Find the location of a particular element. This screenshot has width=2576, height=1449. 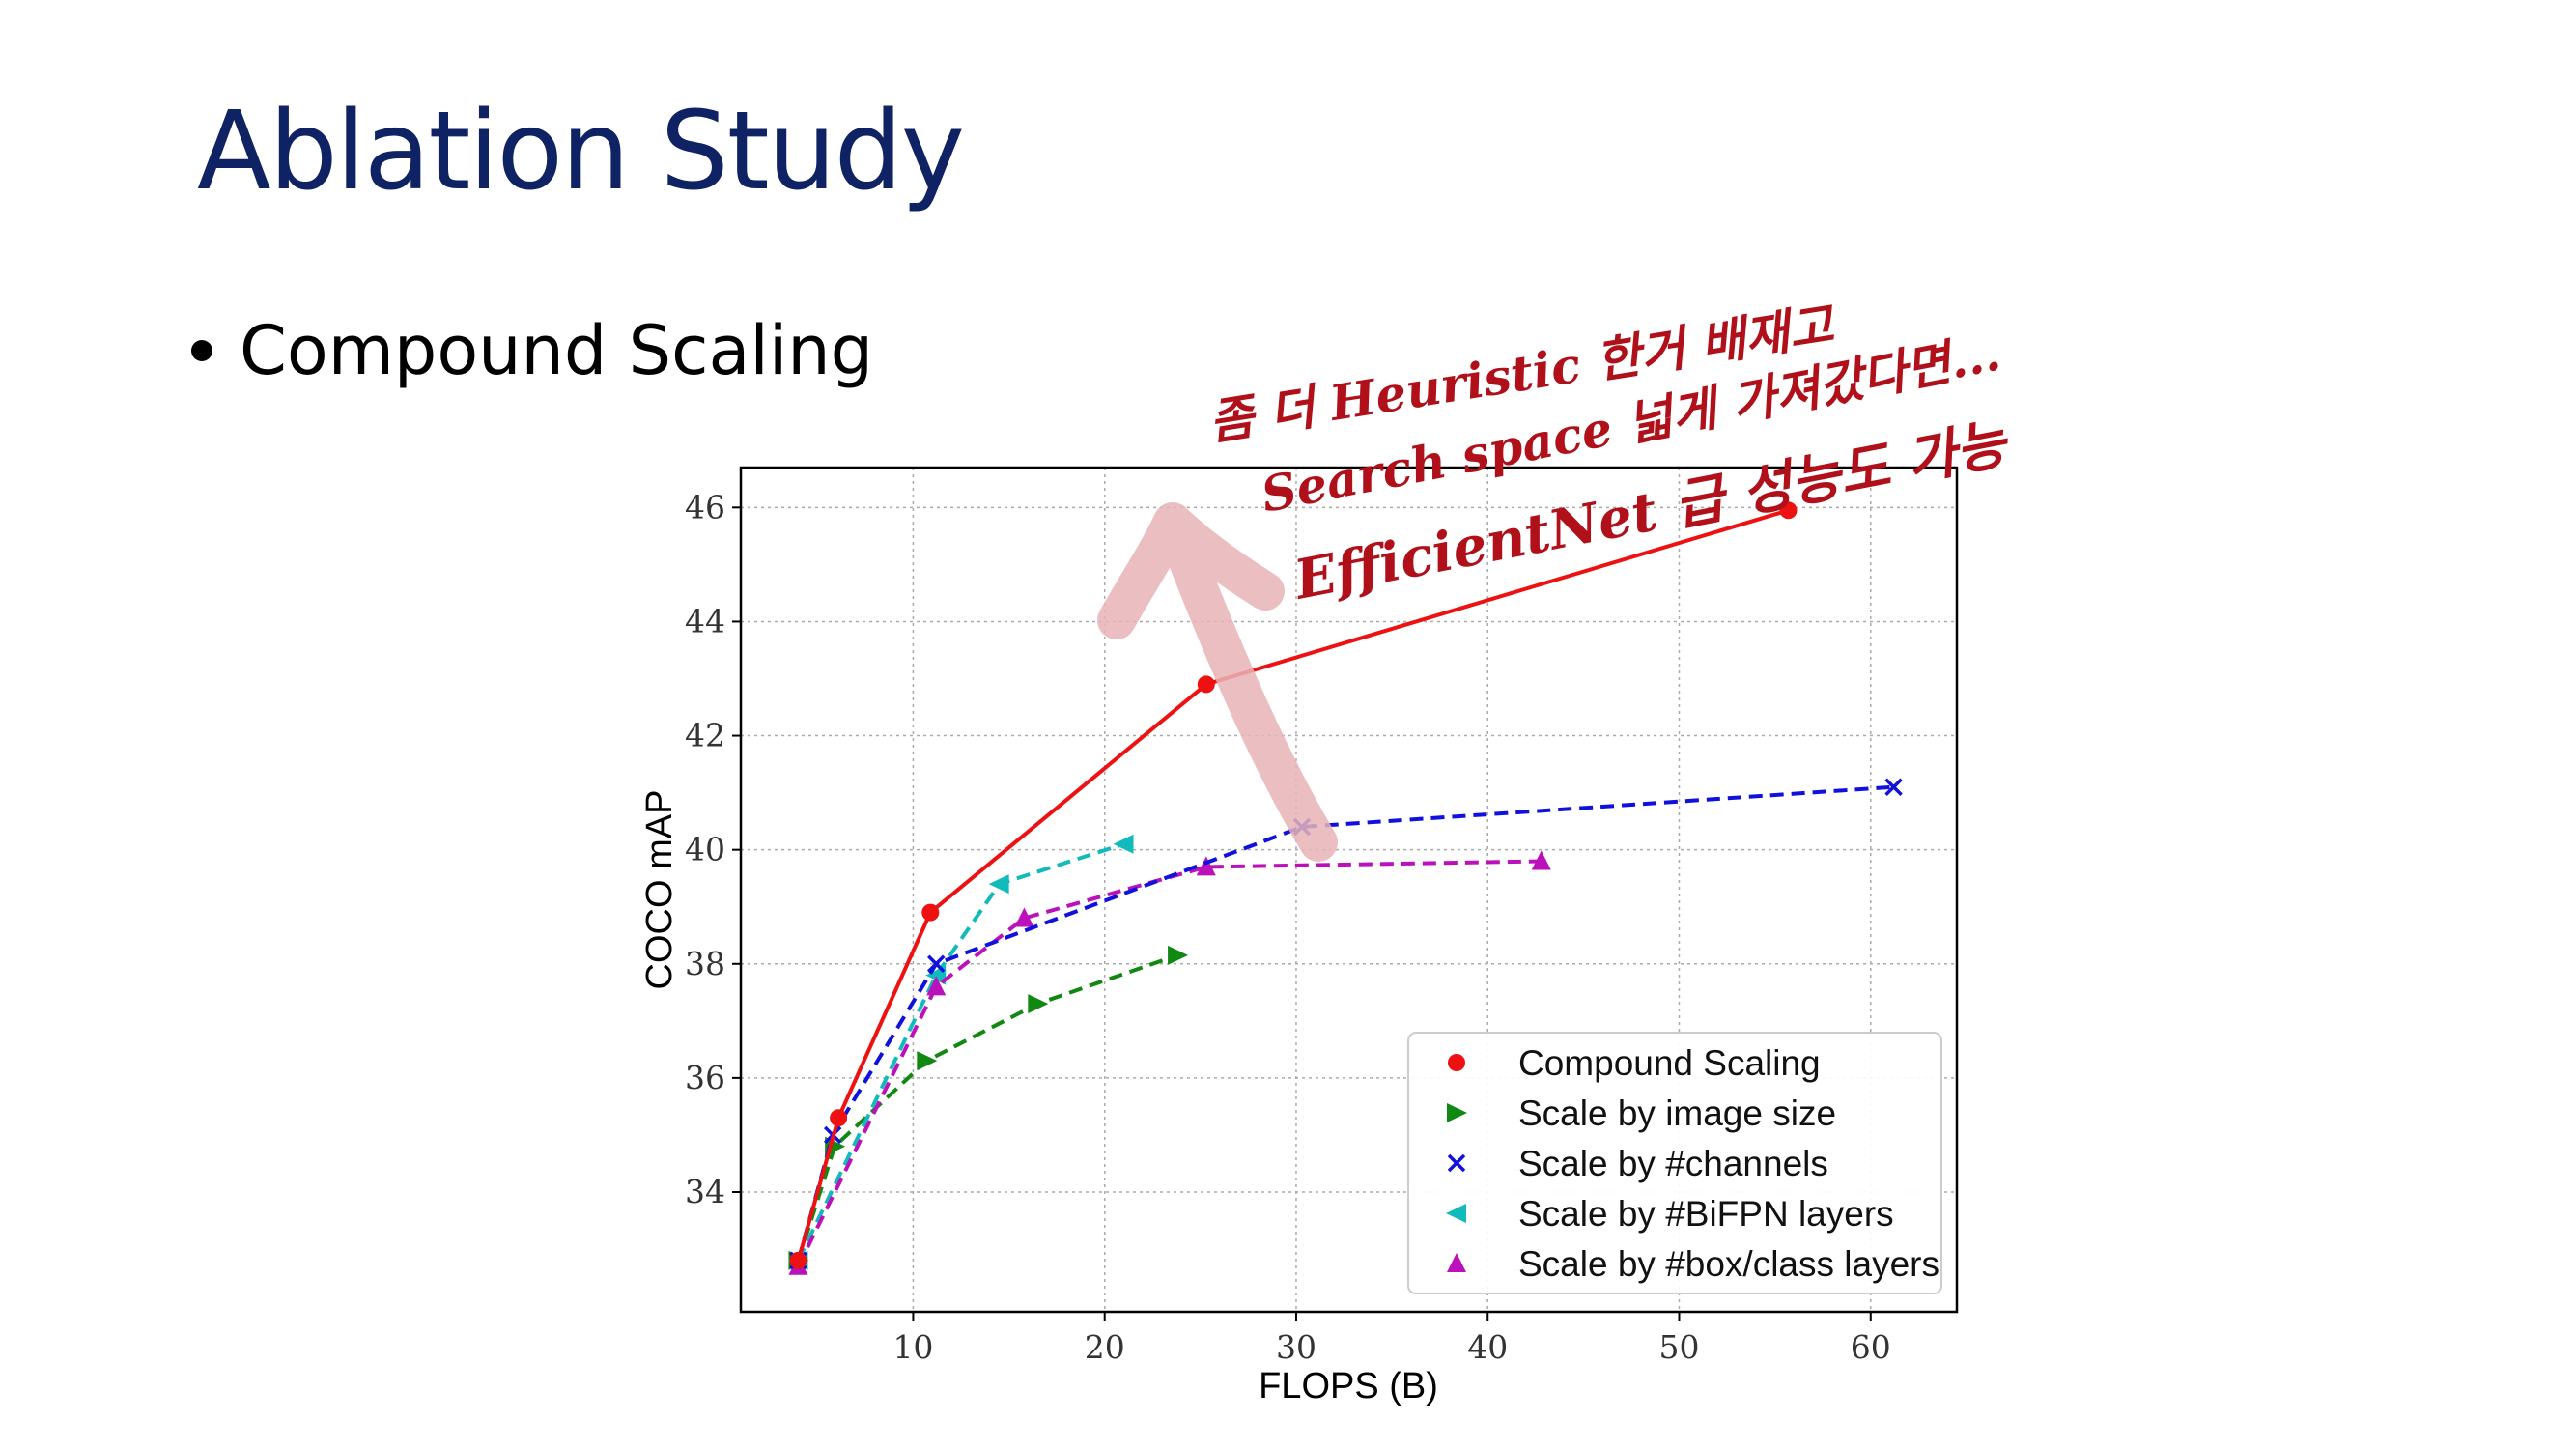

series-scale-by-box-class-layers is located at coordinates (1169, 1062).